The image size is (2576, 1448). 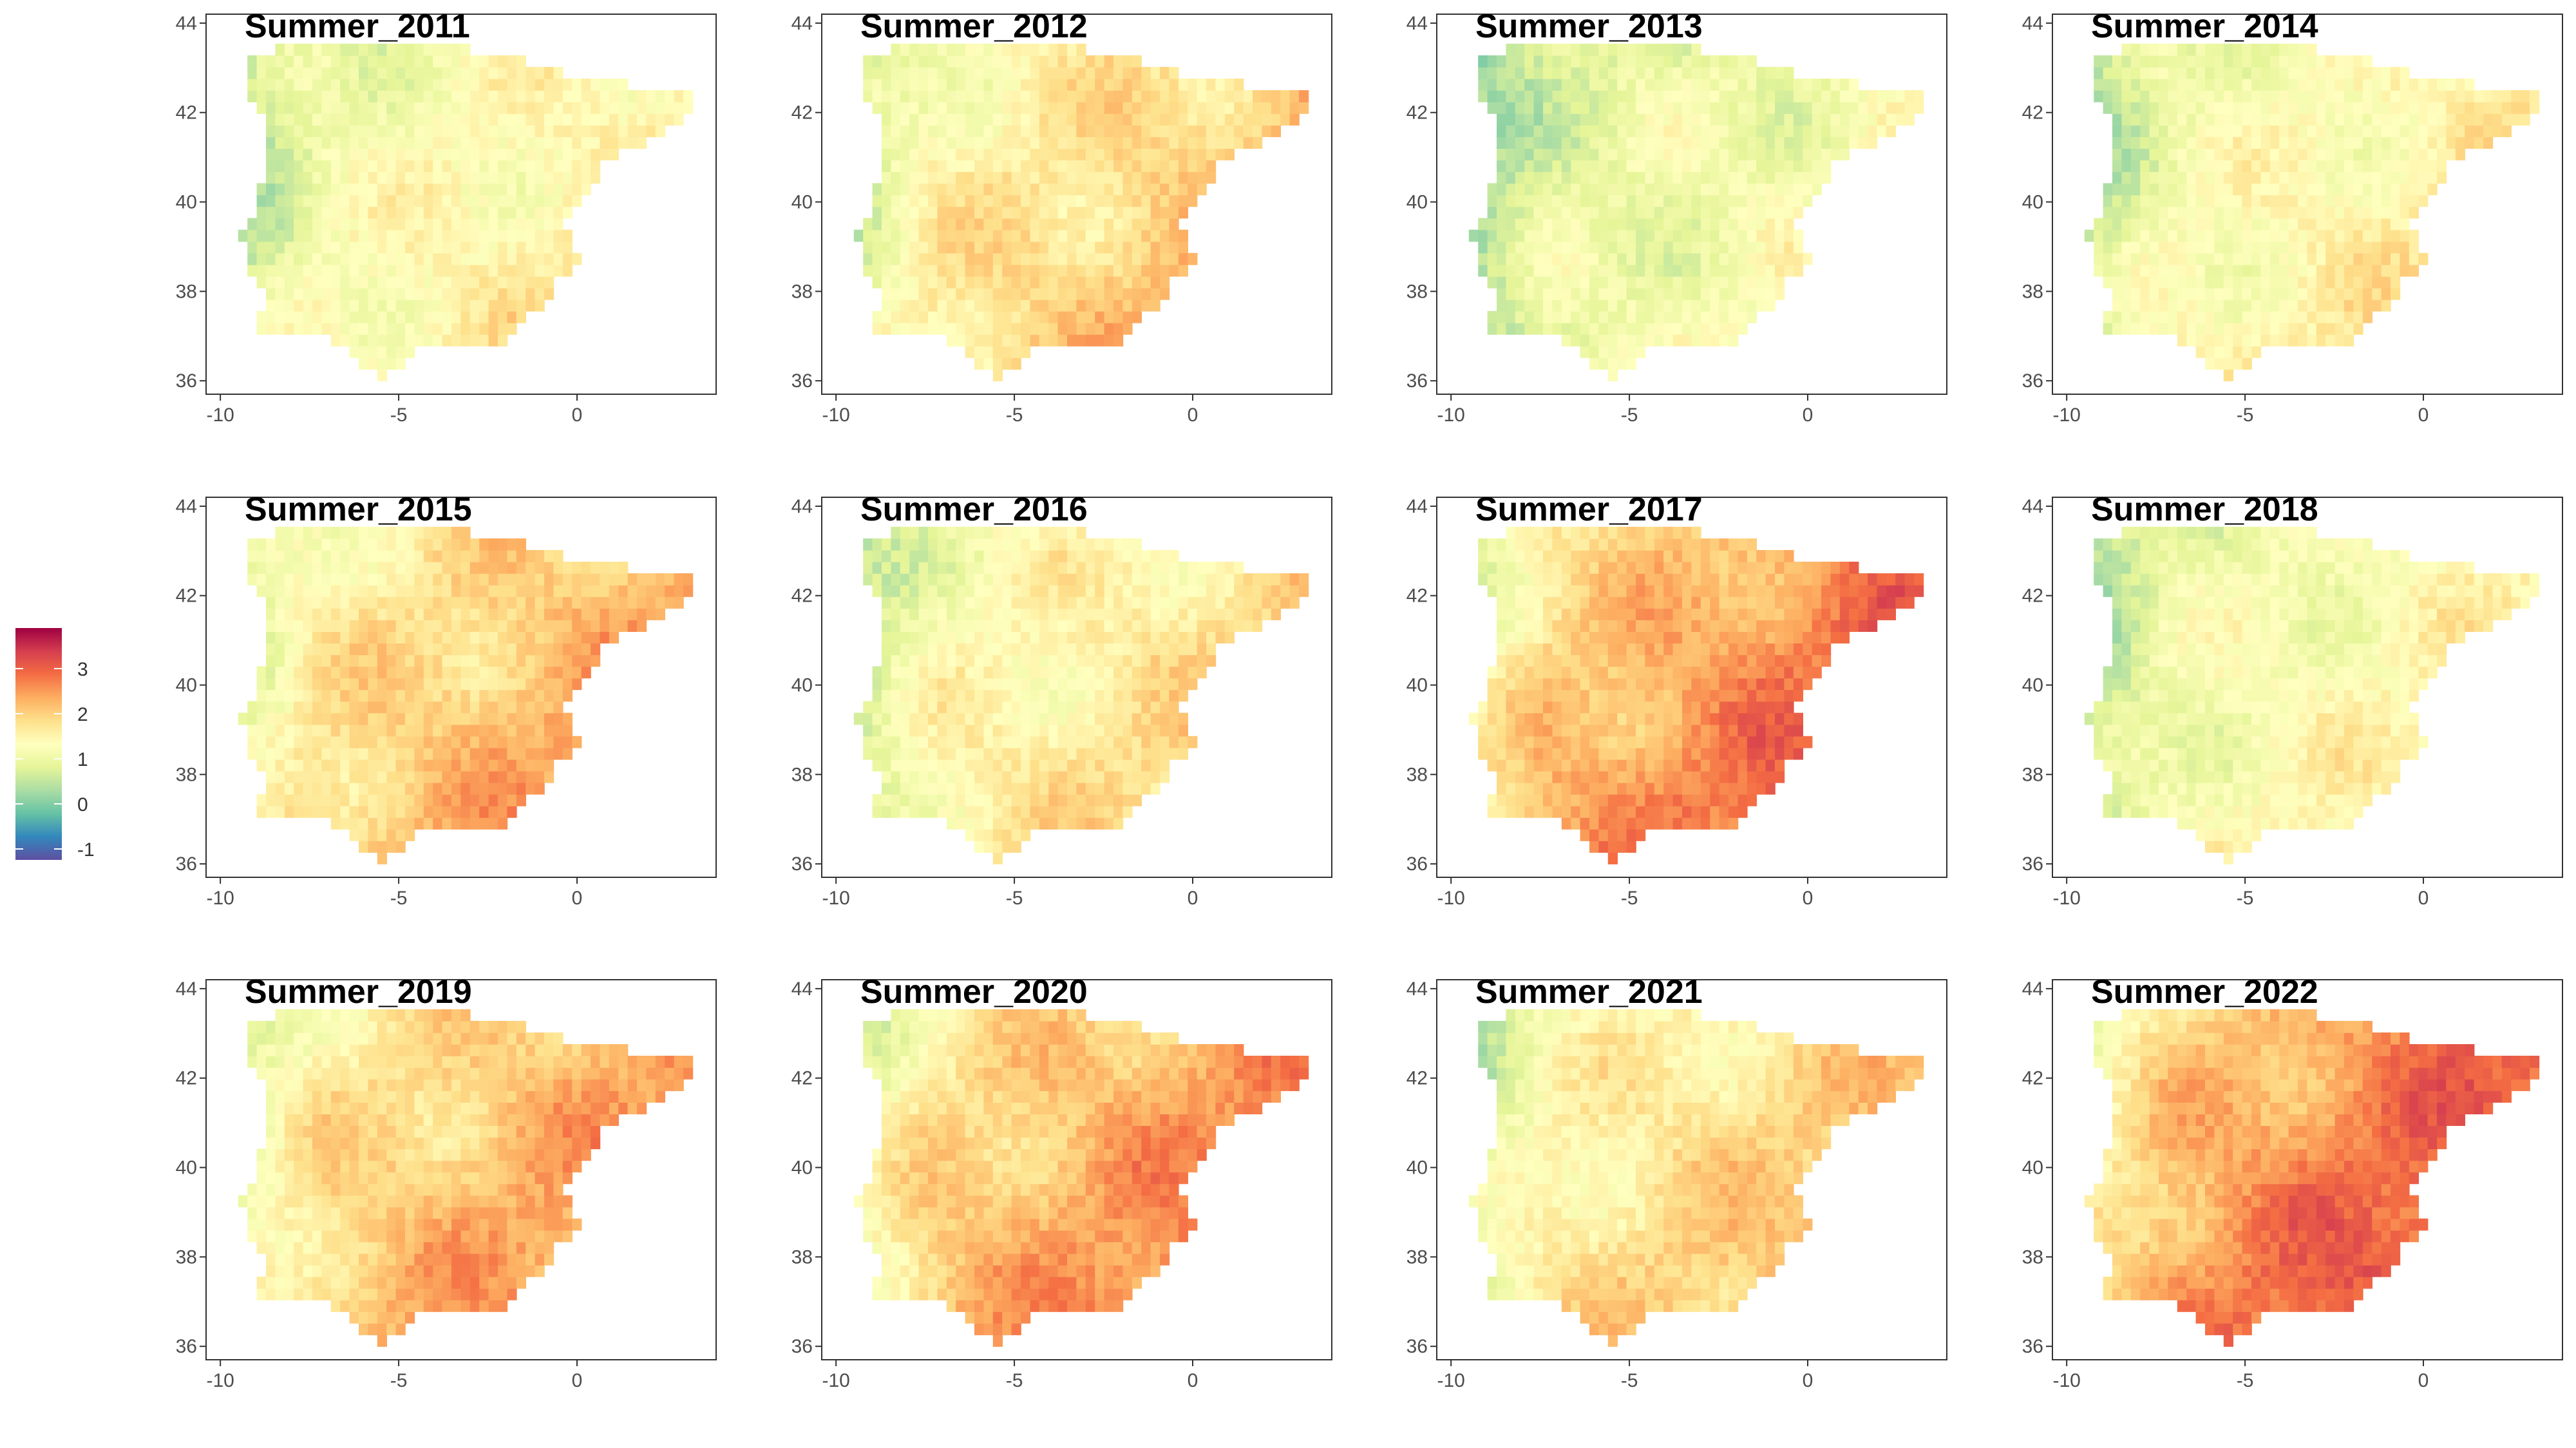 I want to click on heat-cells, so click(x=1696, y=212).